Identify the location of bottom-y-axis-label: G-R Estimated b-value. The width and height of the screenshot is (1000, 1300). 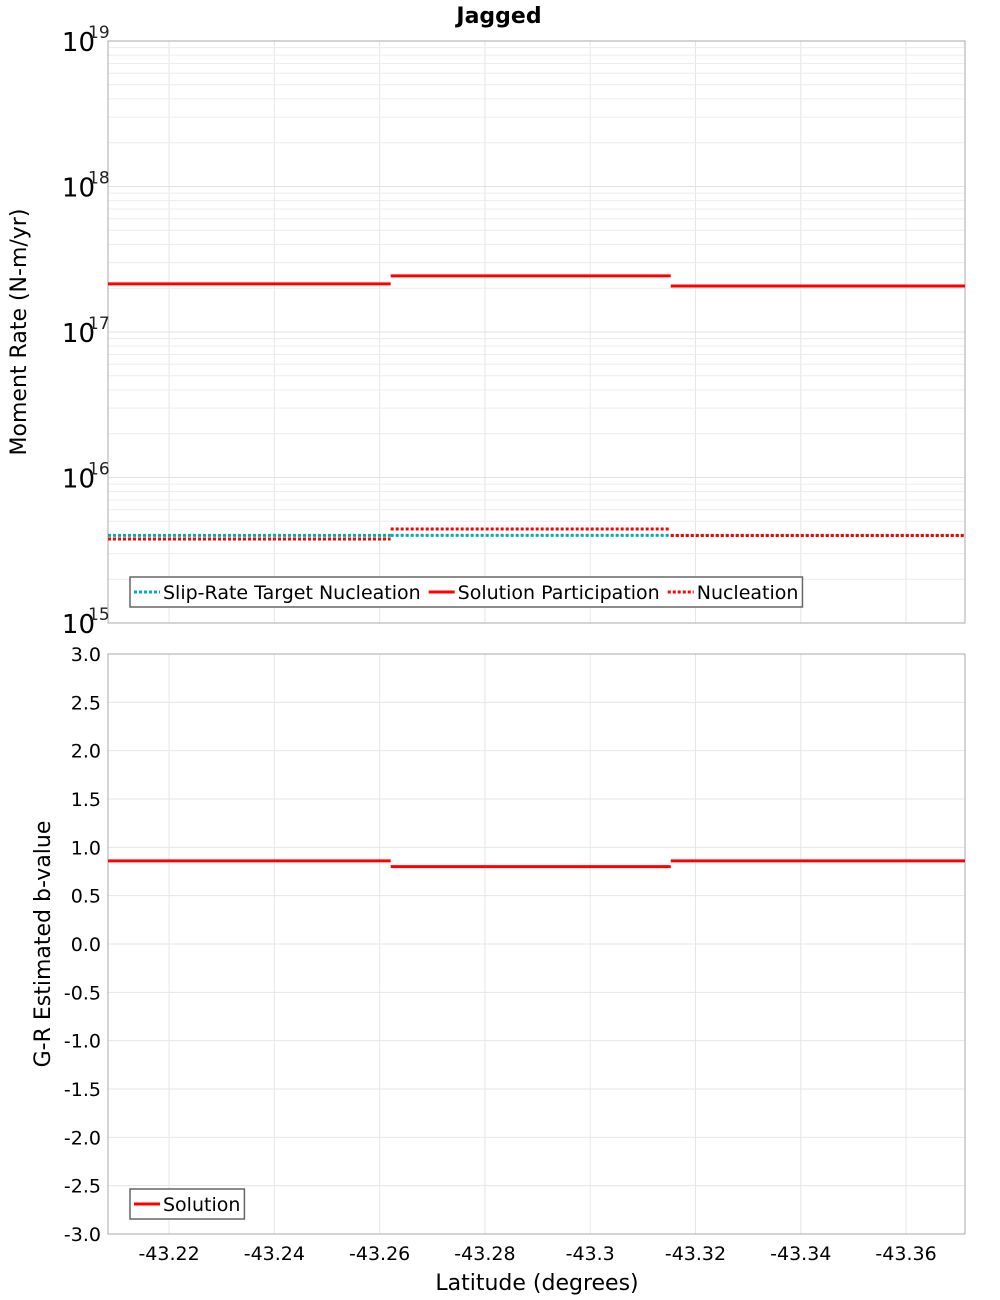
(43, 944).